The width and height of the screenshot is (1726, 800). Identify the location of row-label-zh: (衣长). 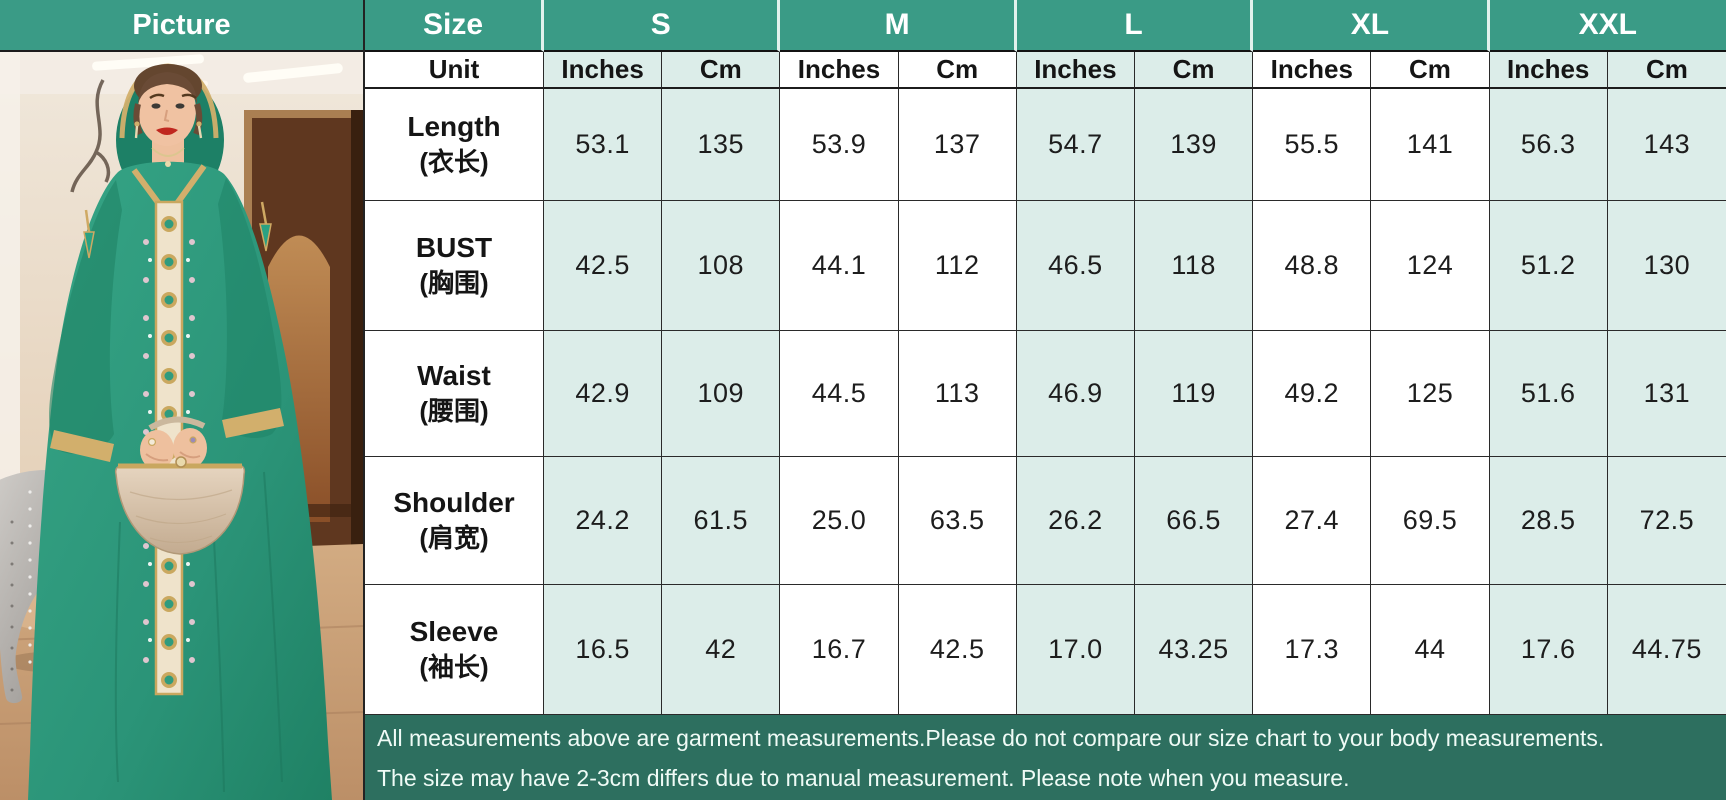
(454, 161).